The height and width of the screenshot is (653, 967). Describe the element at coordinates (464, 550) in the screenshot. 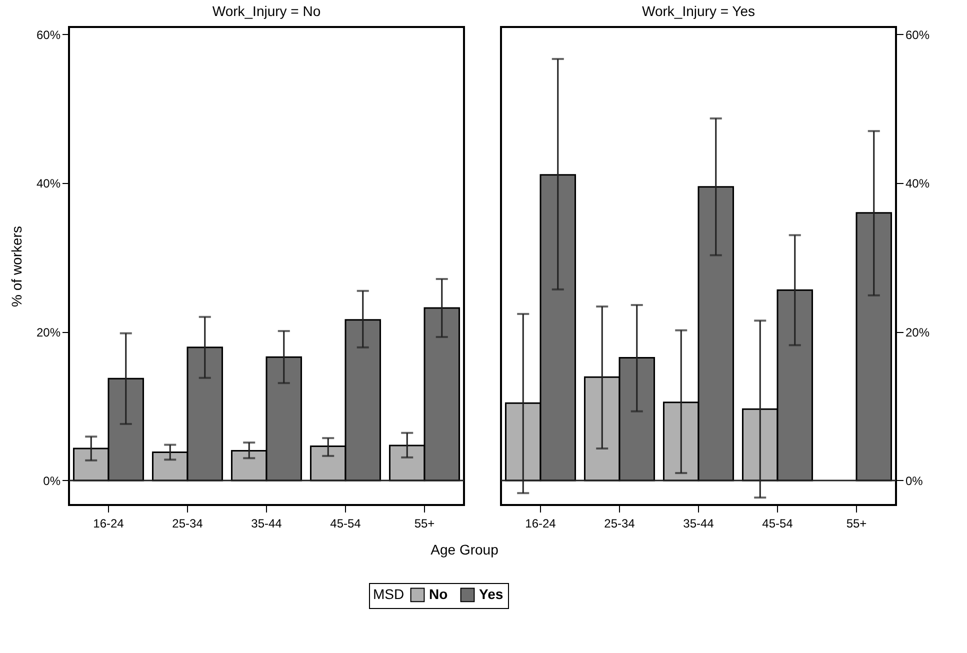

I see `x-axis-title: Age Group` at that location.